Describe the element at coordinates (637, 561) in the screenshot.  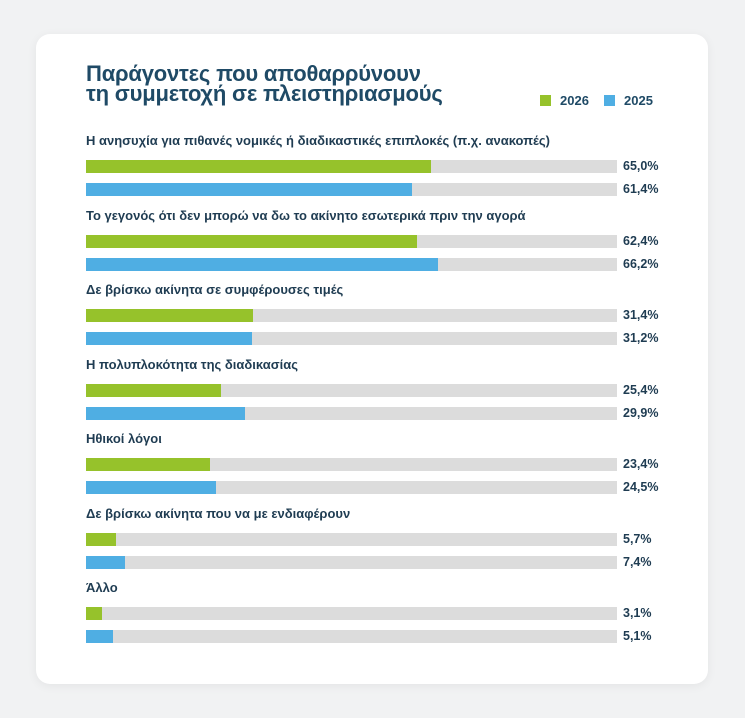
I see `value-label-2025: 7,4%` at that location.